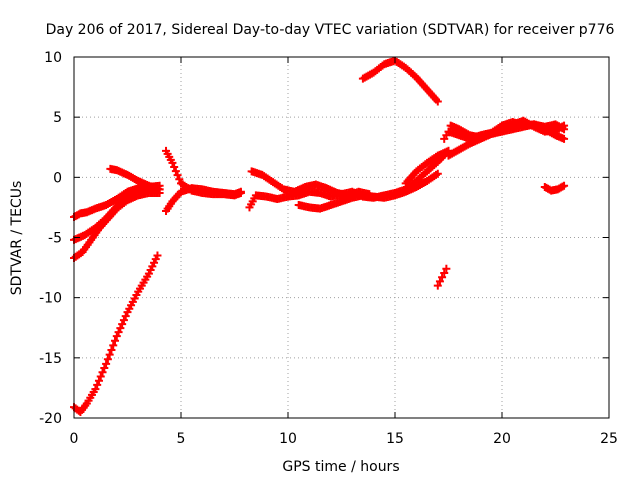 Image resolution: width=640 pixels, height=480 pixels. Describe the element at coordinates (57, 118) in the screenshot. I see `y-tick-label: 5` at that location.